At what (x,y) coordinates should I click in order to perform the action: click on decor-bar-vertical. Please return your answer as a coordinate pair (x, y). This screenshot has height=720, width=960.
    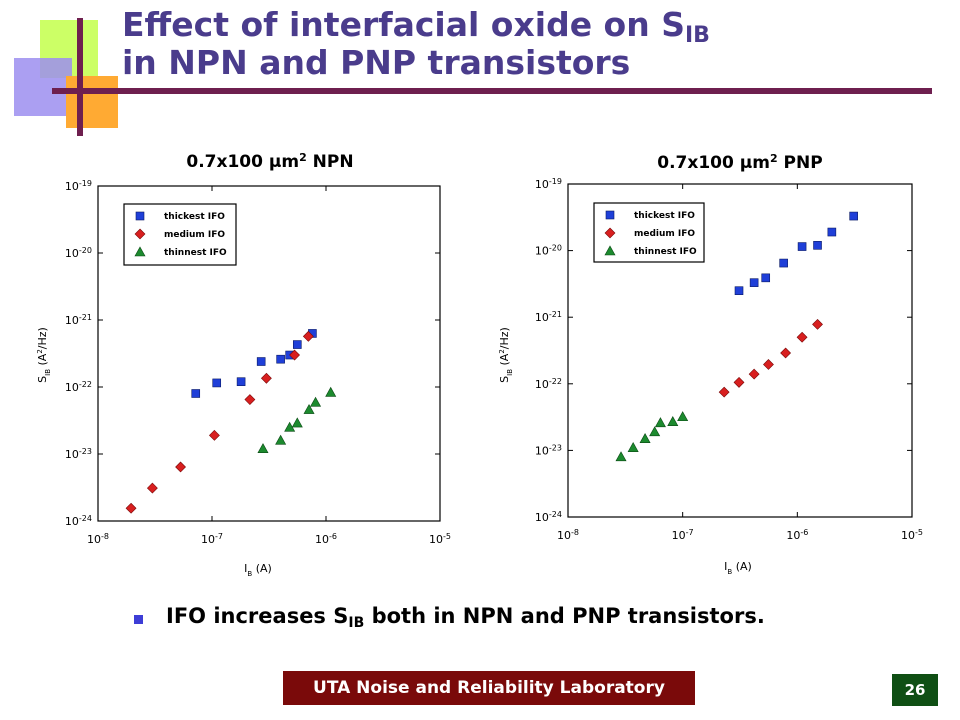
    Looking at the image, I should click on (80, 77).